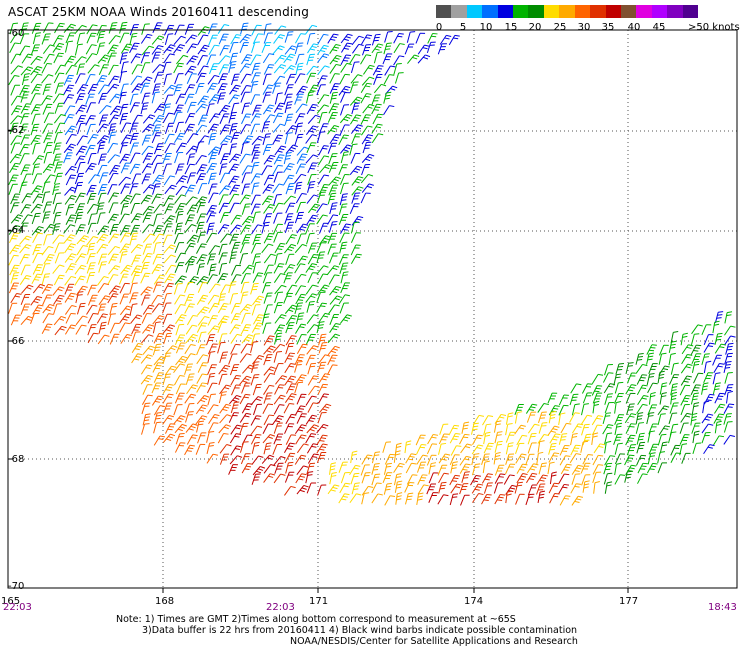  I want to click on legend-swatch, so click(690, 11).